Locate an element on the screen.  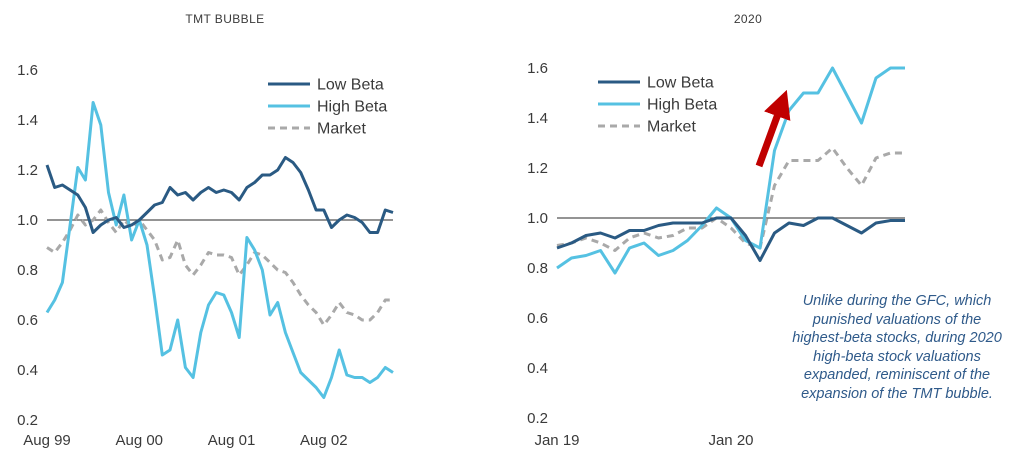
x-tick-label: Jan 20 is located at coordinates (730, 440).